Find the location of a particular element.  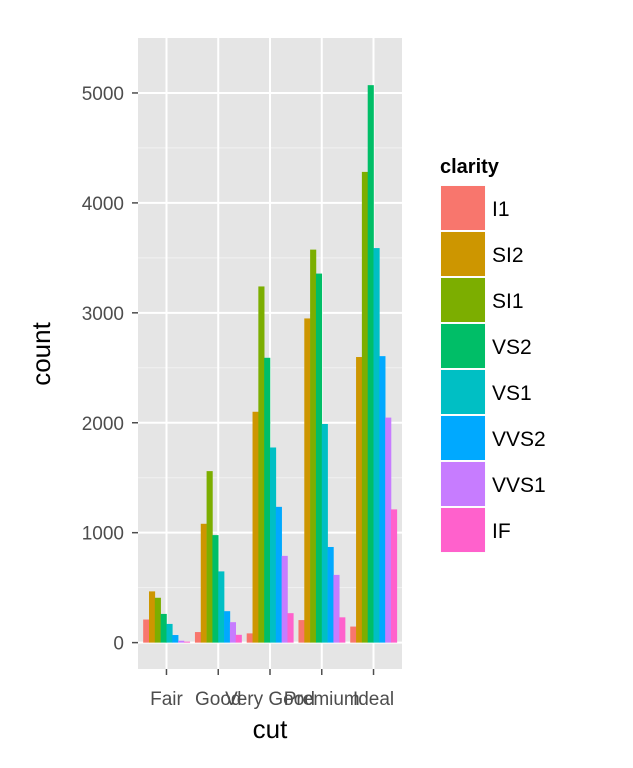

x-axis-title: cut is located at coordinates (270, 729).